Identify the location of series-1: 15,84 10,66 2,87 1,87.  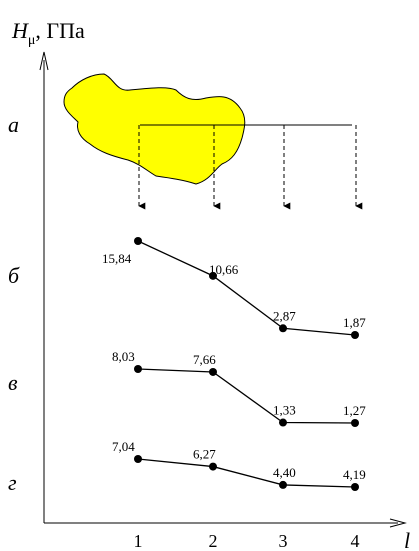
(234, 288).